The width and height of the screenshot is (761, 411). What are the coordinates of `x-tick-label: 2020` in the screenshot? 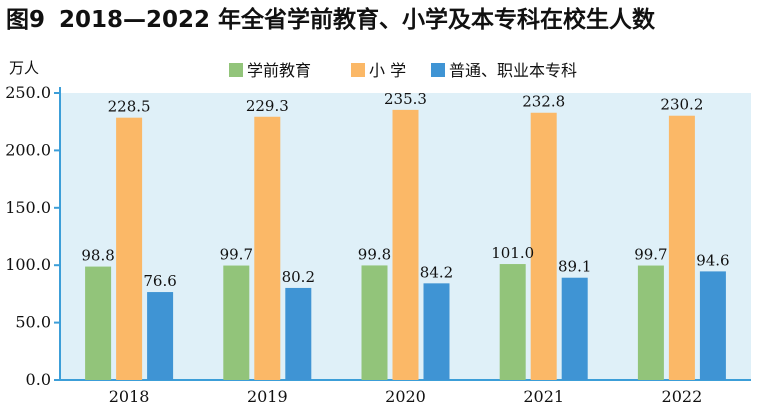 It's located at (405, 396).